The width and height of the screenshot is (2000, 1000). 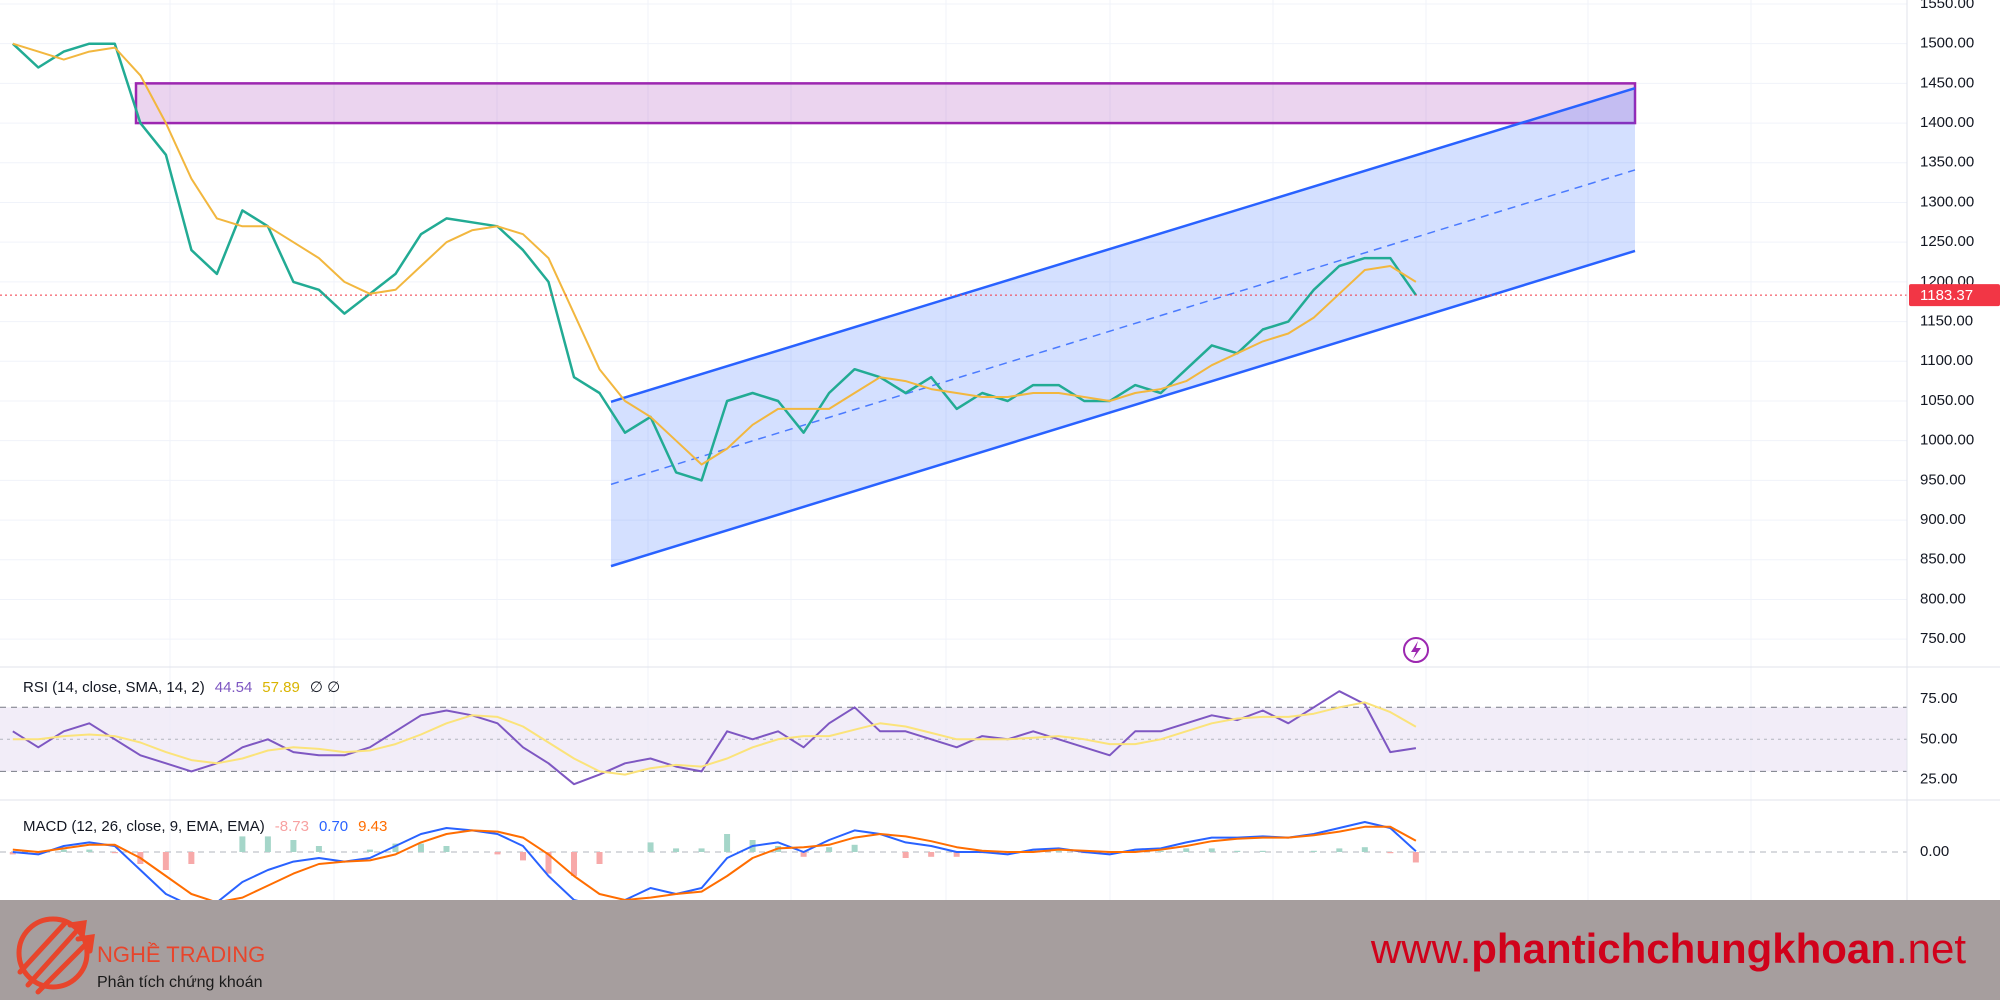 What do you see at coordinates (325, 687) in the screenshot?
I see `indicator-value: ∅ ∅` at bounding box center [325, 687].